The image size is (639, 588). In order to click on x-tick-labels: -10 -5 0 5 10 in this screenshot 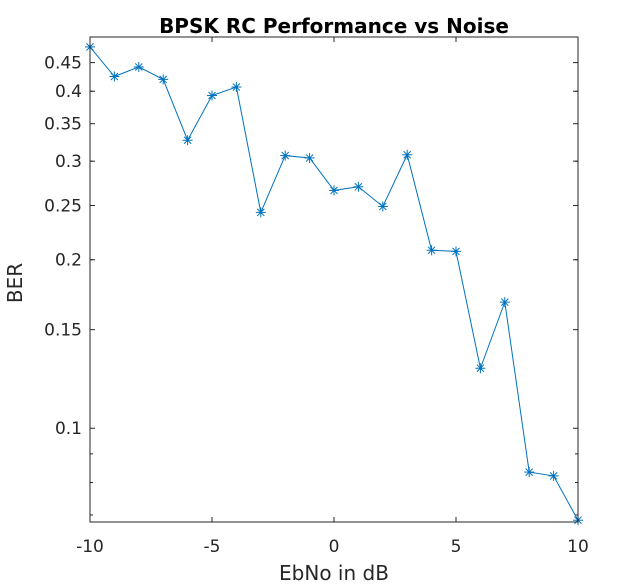, I will do `click(332, 547)`.